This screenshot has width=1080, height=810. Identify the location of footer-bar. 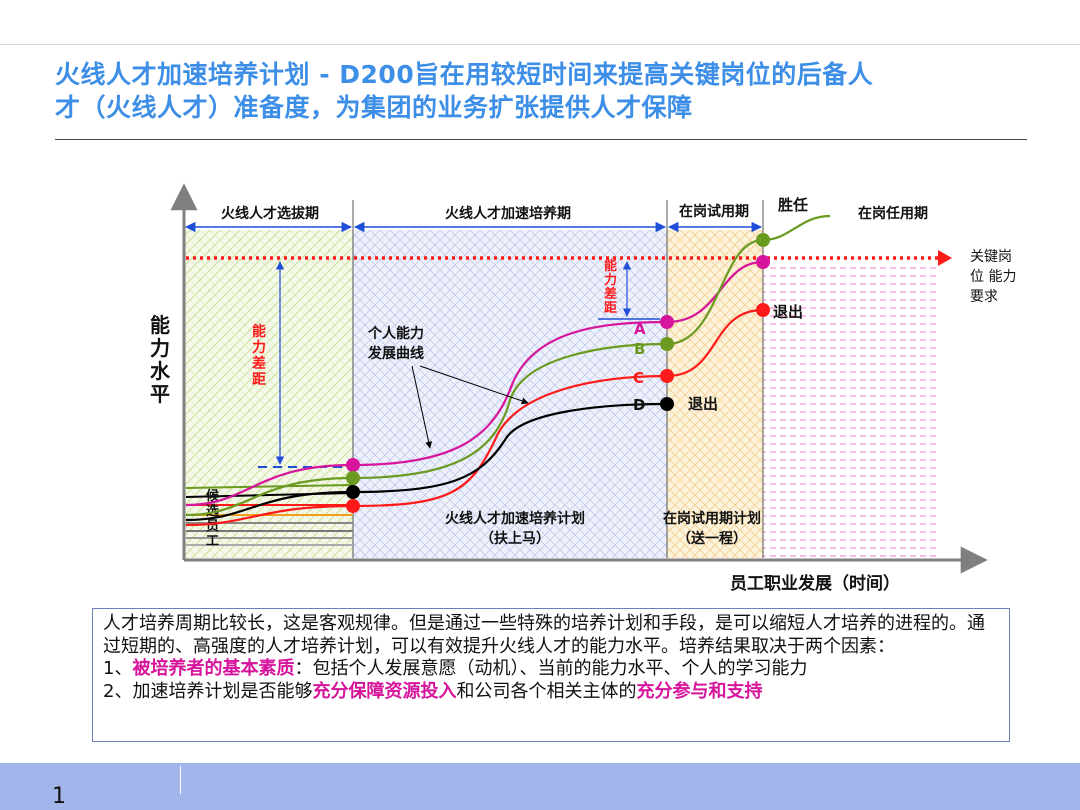
(540, 786).